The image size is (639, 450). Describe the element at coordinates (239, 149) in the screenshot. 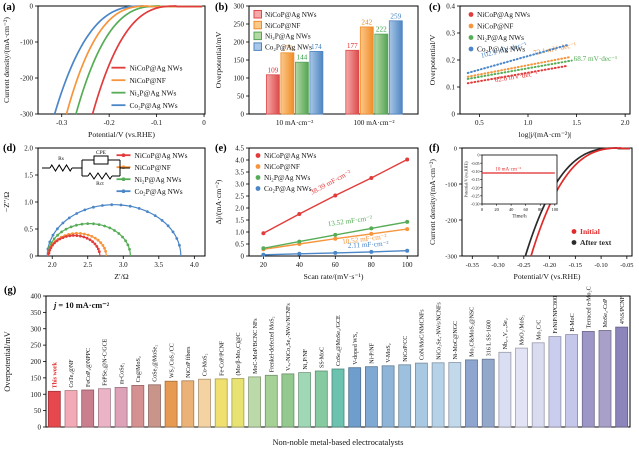

I see `svg-text: 4.5` at that location.